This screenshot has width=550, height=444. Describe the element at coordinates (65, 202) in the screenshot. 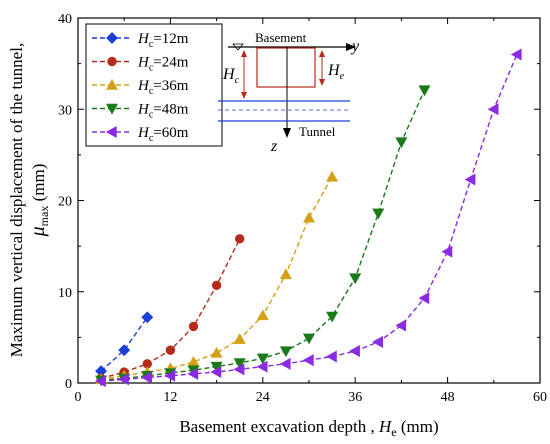

I see `y-tick-label: 20` at that location.